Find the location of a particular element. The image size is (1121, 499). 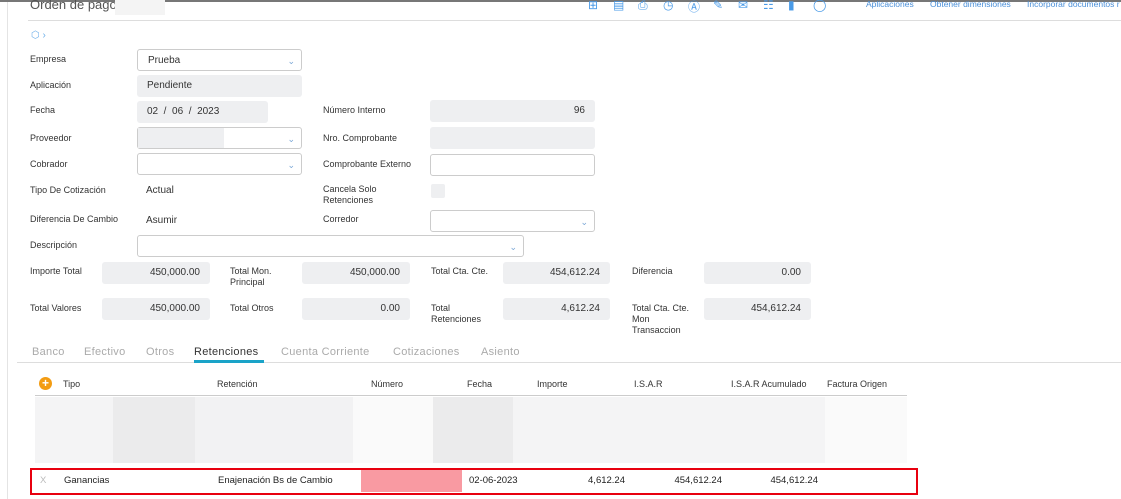

fecha-month: 06 is located at coordinates (178, 111).